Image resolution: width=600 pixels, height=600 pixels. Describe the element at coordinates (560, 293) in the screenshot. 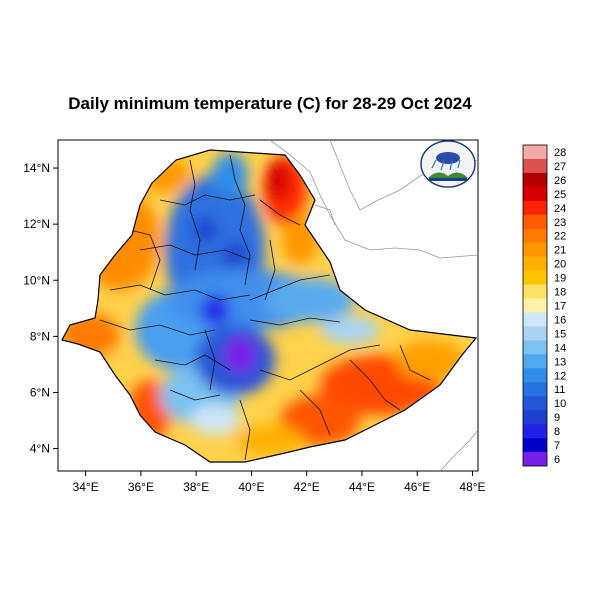

I see `colorbar-label: 18` at that location.